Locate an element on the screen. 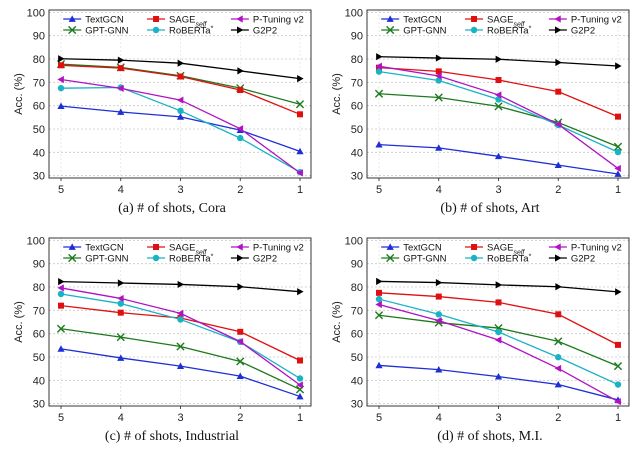 This screenshot has width=636, height=453. y-tick-label: 90 is located at coordinates (39, 265).